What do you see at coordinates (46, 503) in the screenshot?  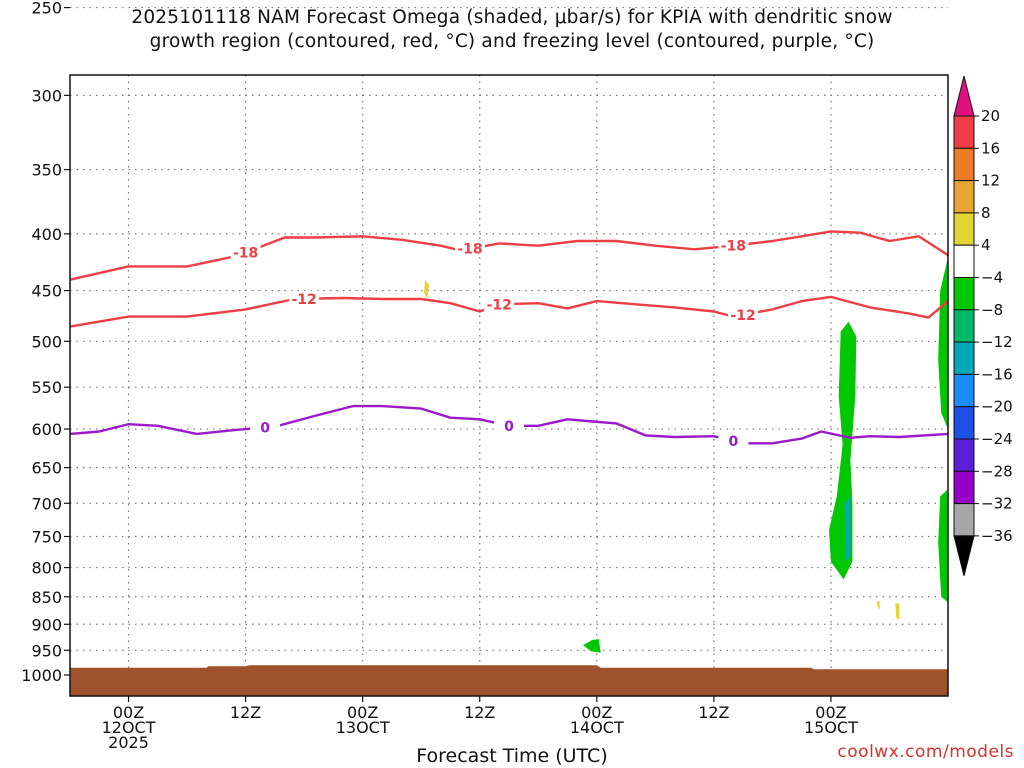 I see `y-tick-label: 700` at bounding box center [46, 503].